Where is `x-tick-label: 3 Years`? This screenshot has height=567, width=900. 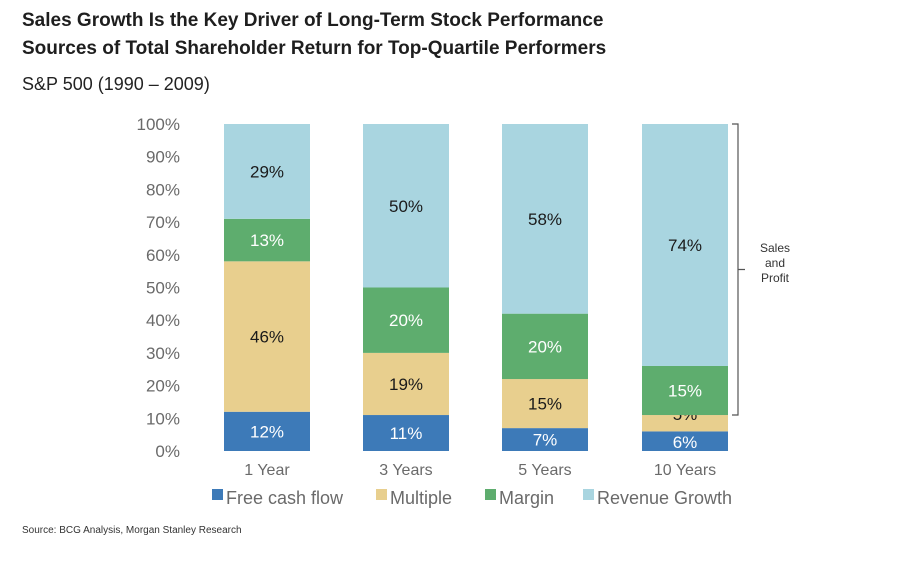
x-tick-label: 3 Years is located at coordinates (405, 470).